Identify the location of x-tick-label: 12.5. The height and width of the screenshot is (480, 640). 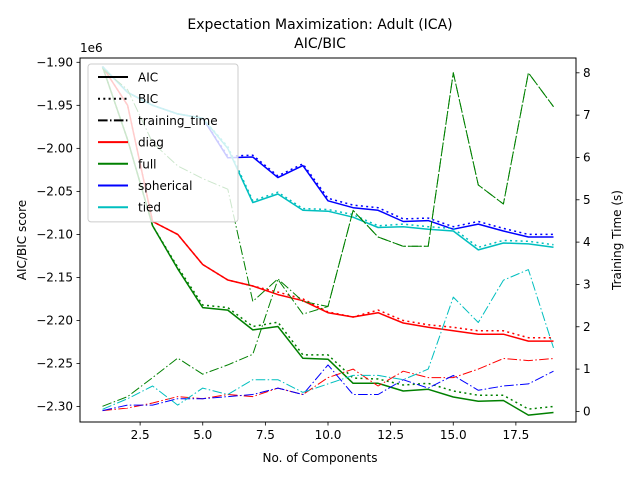
(390, 435).